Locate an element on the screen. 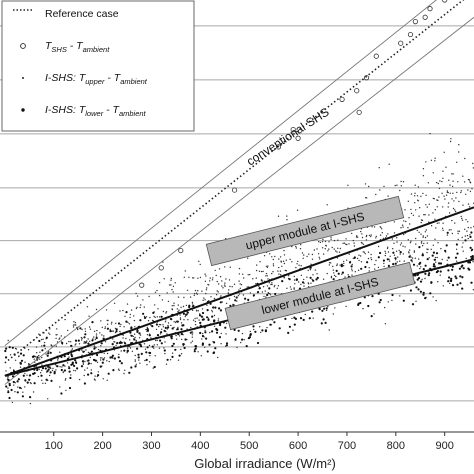 This screenshot has width=474, height=474. legend-label-0: Reference case is located at coordinates (82, 14).